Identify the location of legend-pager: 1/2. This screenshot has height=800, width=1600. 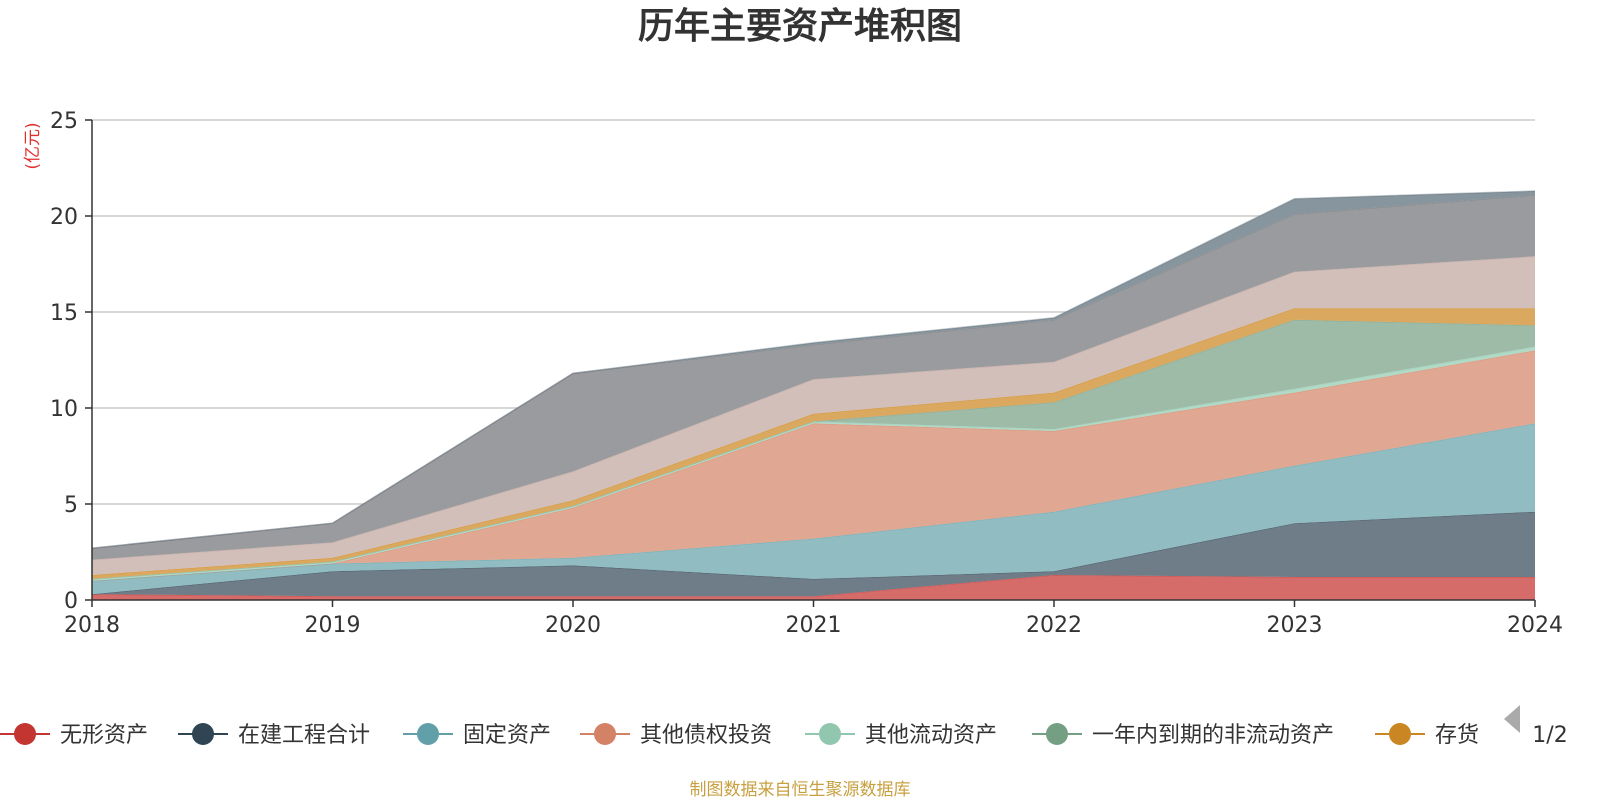
(1536, 726).